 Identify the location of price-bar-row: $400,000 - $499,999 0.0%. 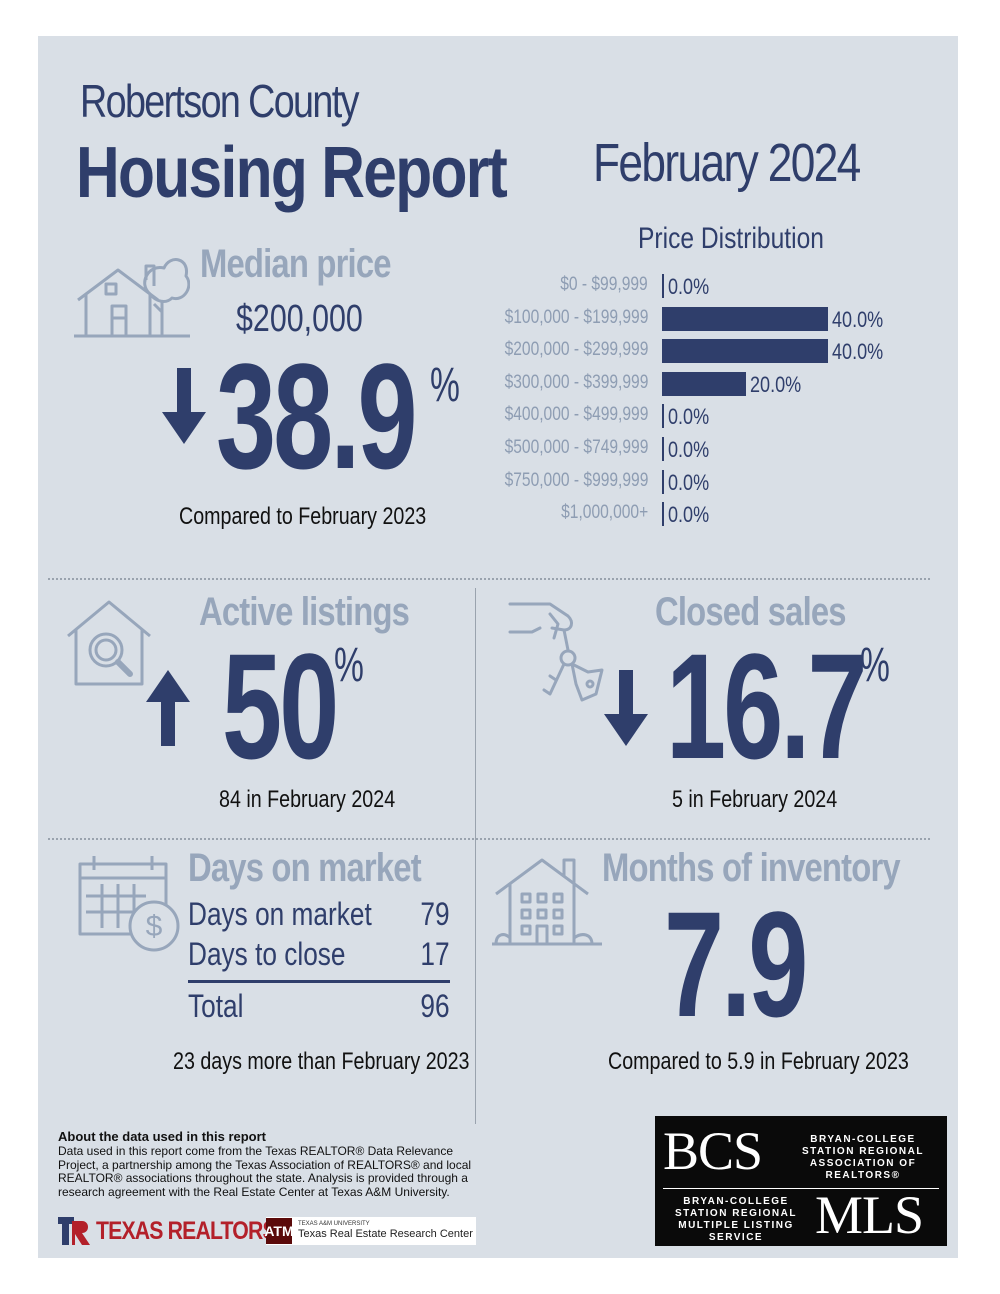
(678, 417).